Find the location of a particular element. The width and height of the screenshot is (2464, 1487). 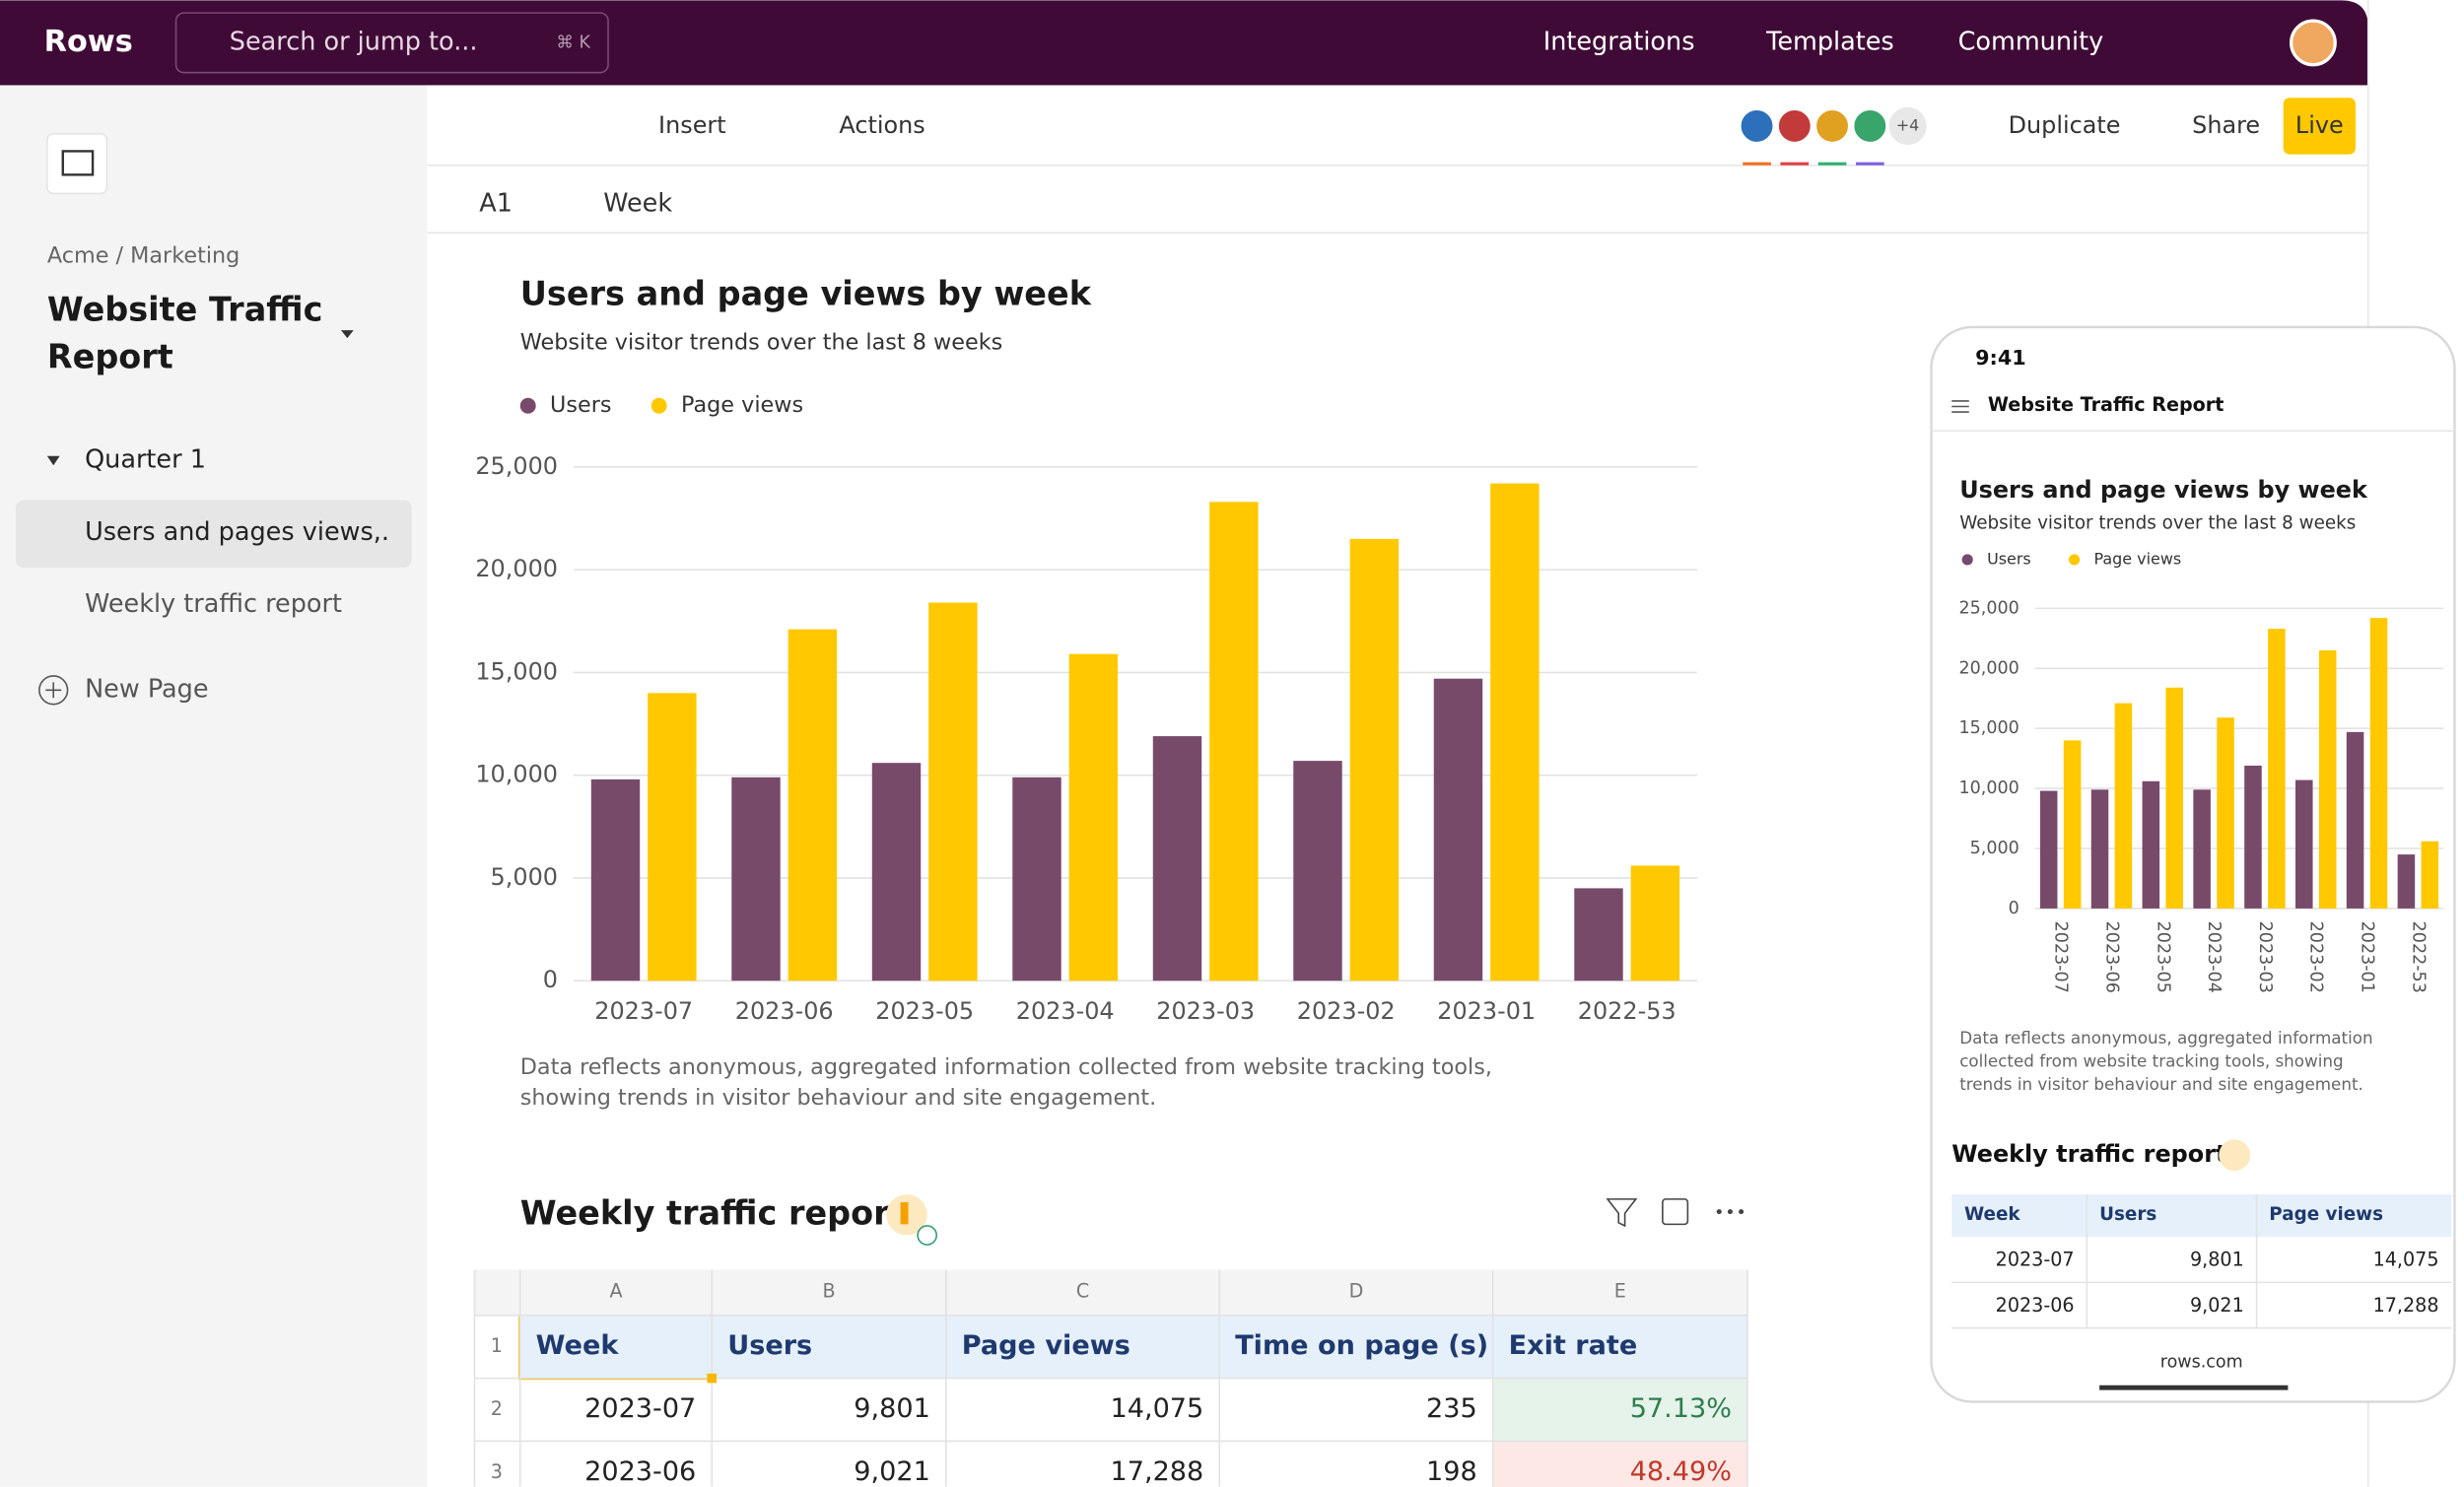

caret is located at coordinates (53, 461).